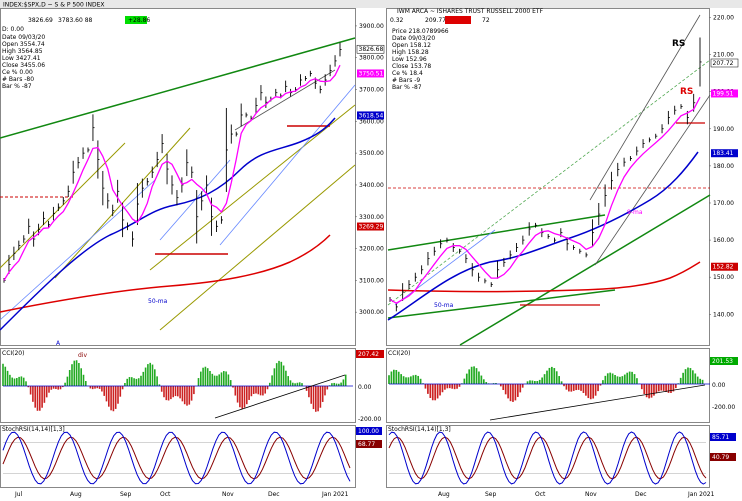 This screenshot has width=742, height=501. I want to click on right-ma-label-blue: 50-ma, so click(444, 305).